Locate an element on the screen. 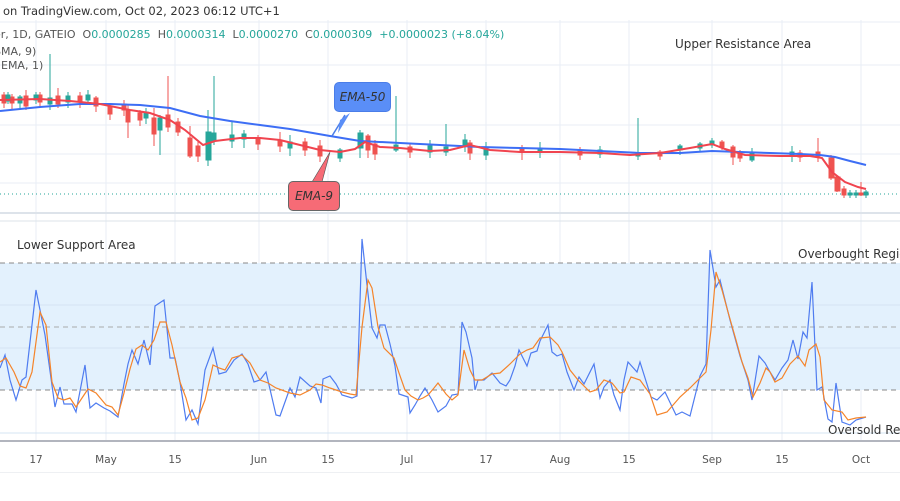 Image resolution: width=900 pixels, height=501 pixels. close-value: 0.0000309 is located at coordinates (342, 34).